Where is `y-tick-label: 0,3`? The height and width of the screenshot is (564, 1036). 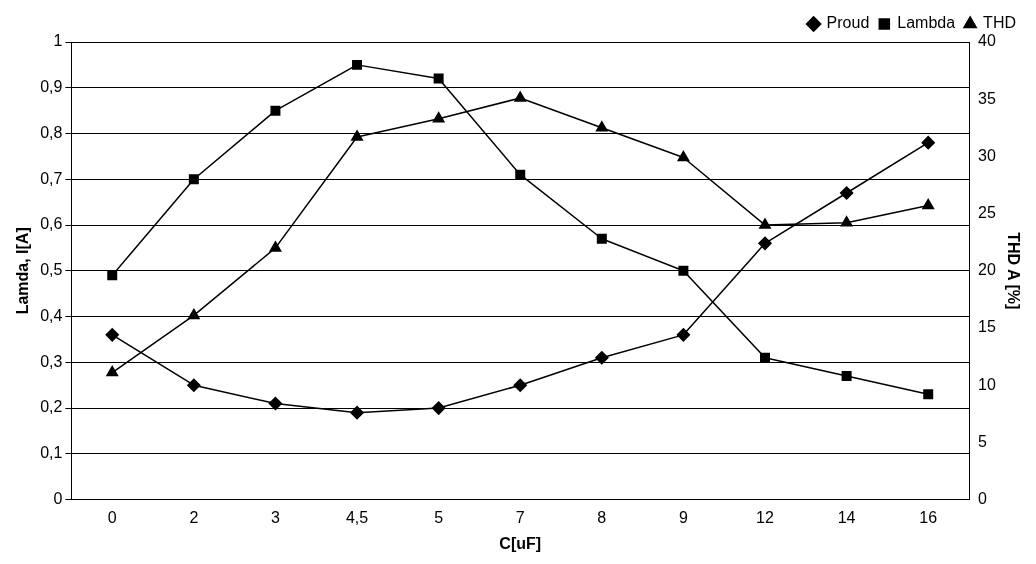
y-tick-label: 0,3 is located at coordinates (51, 361).